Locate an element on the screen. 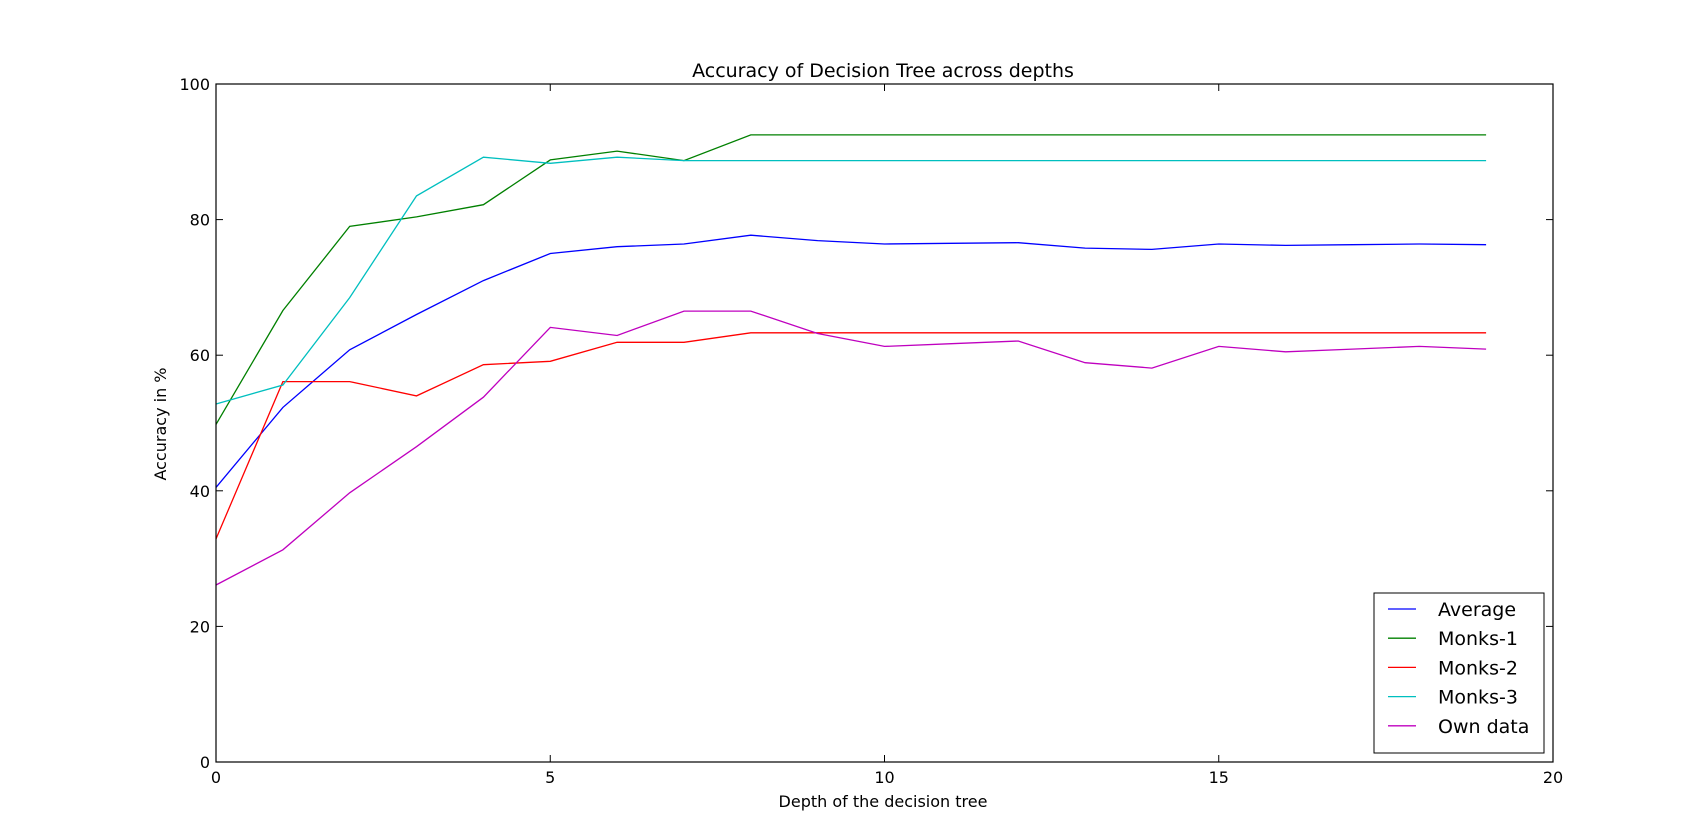 Image resolution: width=1707 pixels, height=838 pixels. legend-label-1: Monks-1 is located at coordinates (1478, 639).